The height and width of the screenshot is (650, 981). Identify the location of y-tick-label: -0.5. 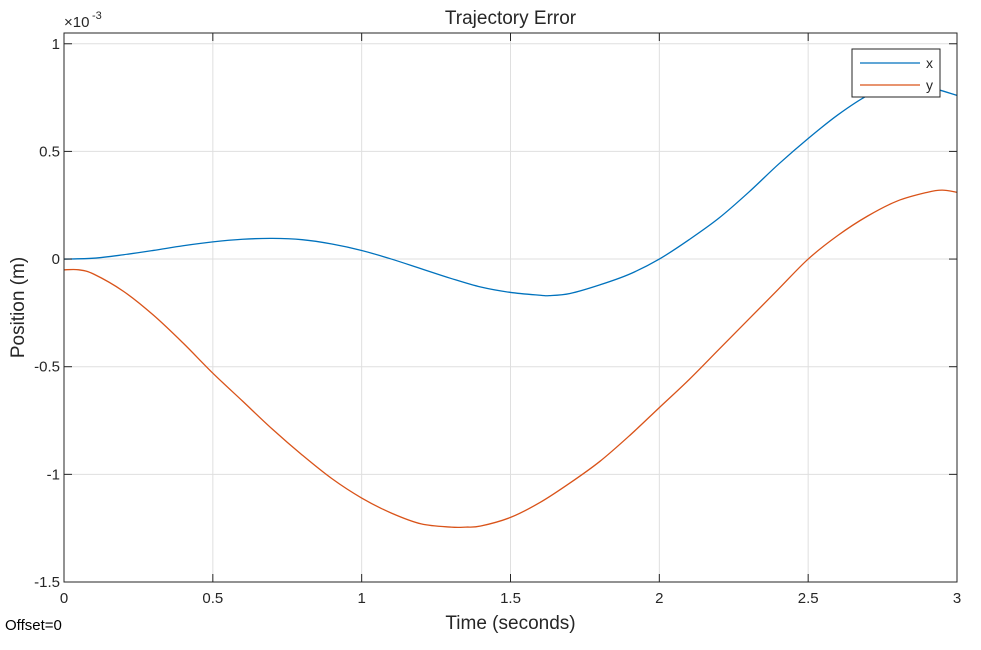
(47, 367).